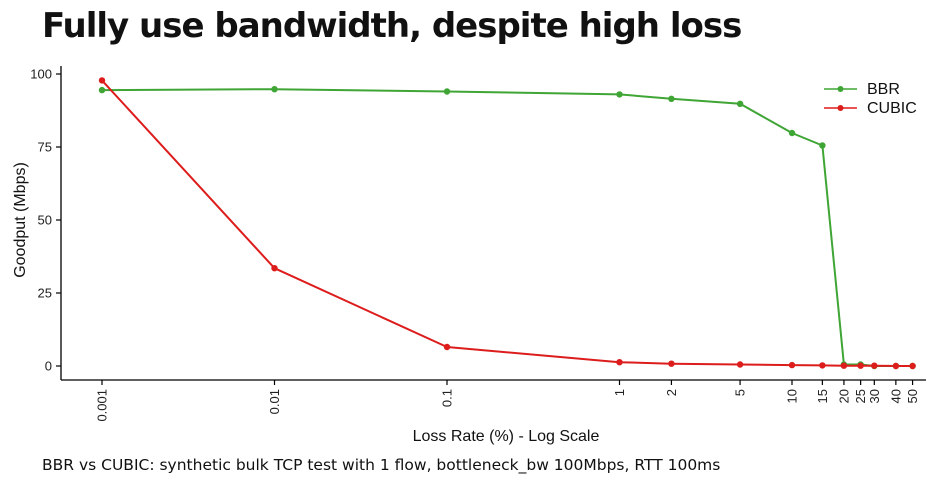 The width and height of the screenshot is (928, 481). Describe the element at coordinates (874, 396) in the screenshot. I see `x-tick-label: 30` at that location.